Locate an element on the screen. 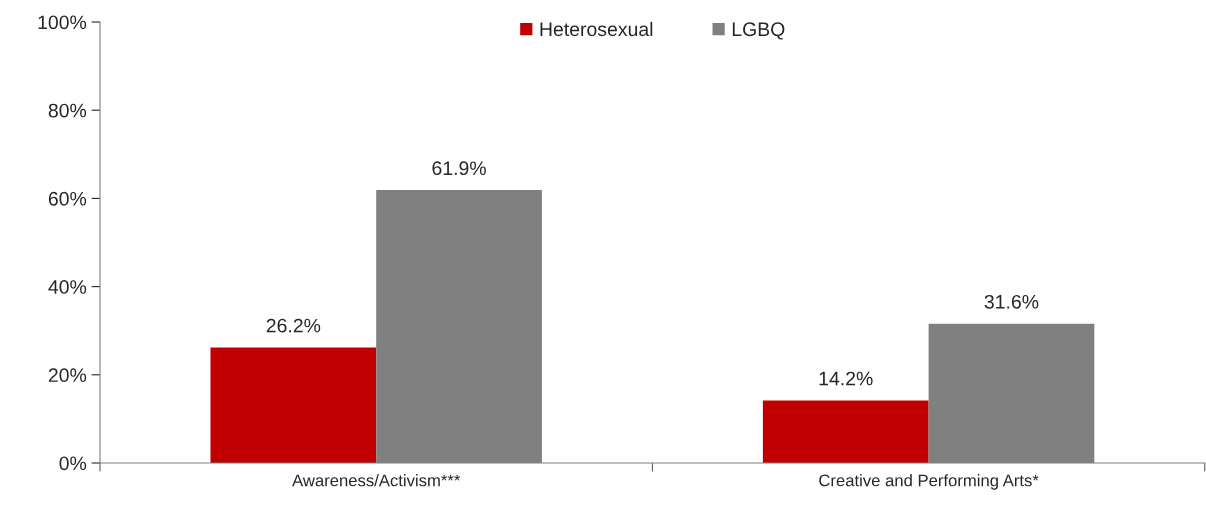  y-tick-label: 100% is located at coordinates (62, 22).